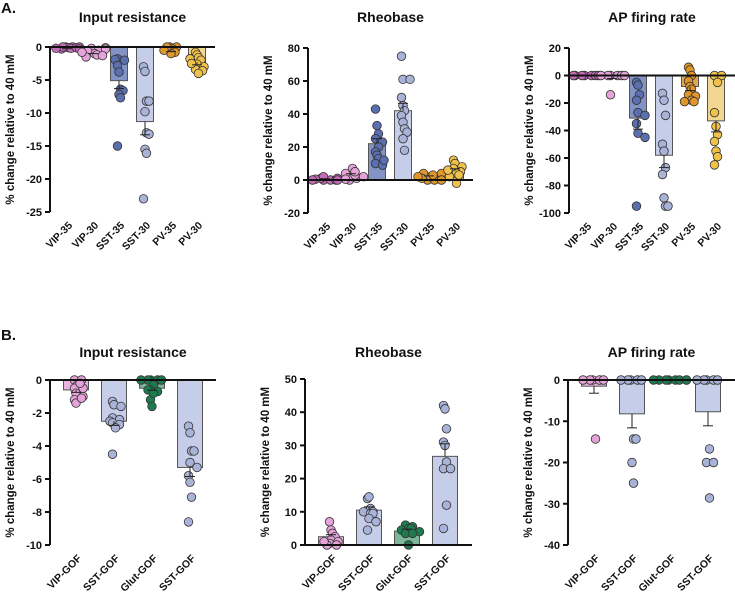 Image resolution: width=735 pixels, height=598 pixels. Describe the element at coordinates (550, 214) in the screenshot. I see `y-tick-label: -100` at that location.